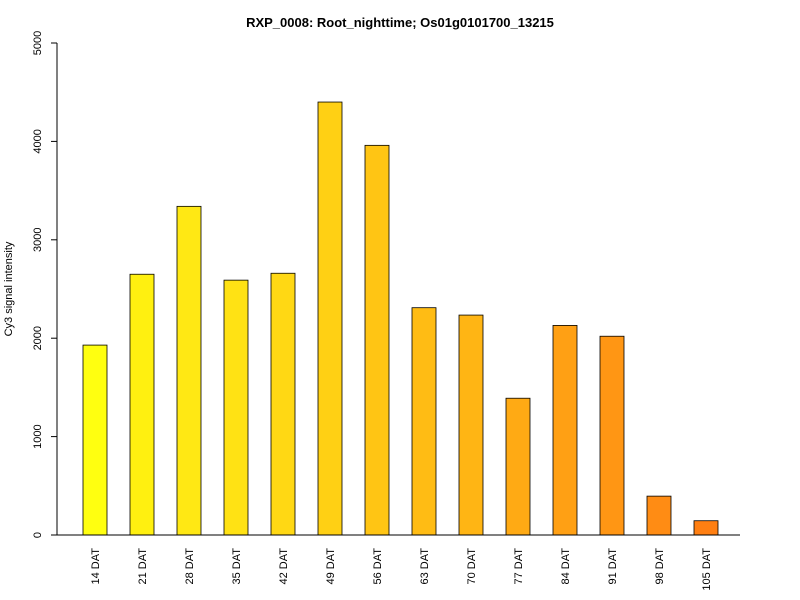 This screenshot has height=600, width=800. What do you see at coordinates (378, 566) in the screenshot?
I see `x-tick-label: 56 DAT` at bounding box center [378, 566].